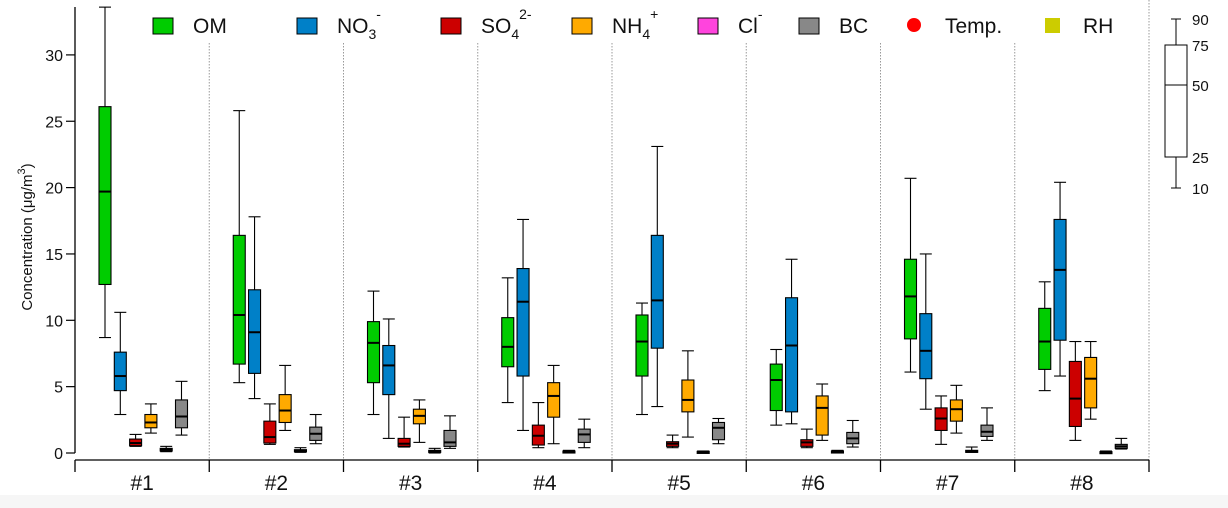  I want to click on bottom-strip, so click(614, 501).